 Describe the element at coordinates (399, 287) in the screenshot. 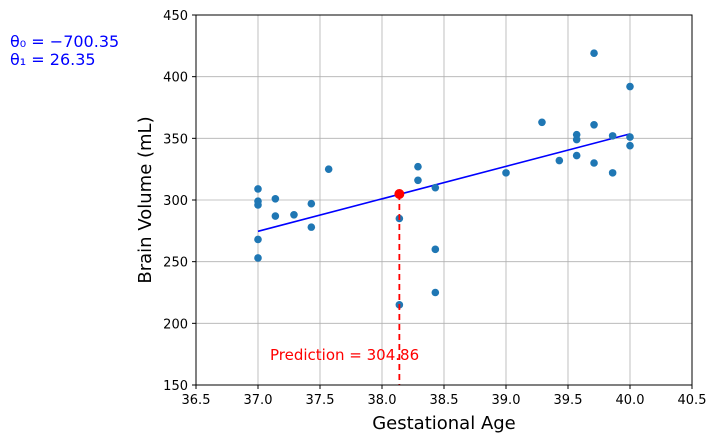

I see `prediction-group` at that location.